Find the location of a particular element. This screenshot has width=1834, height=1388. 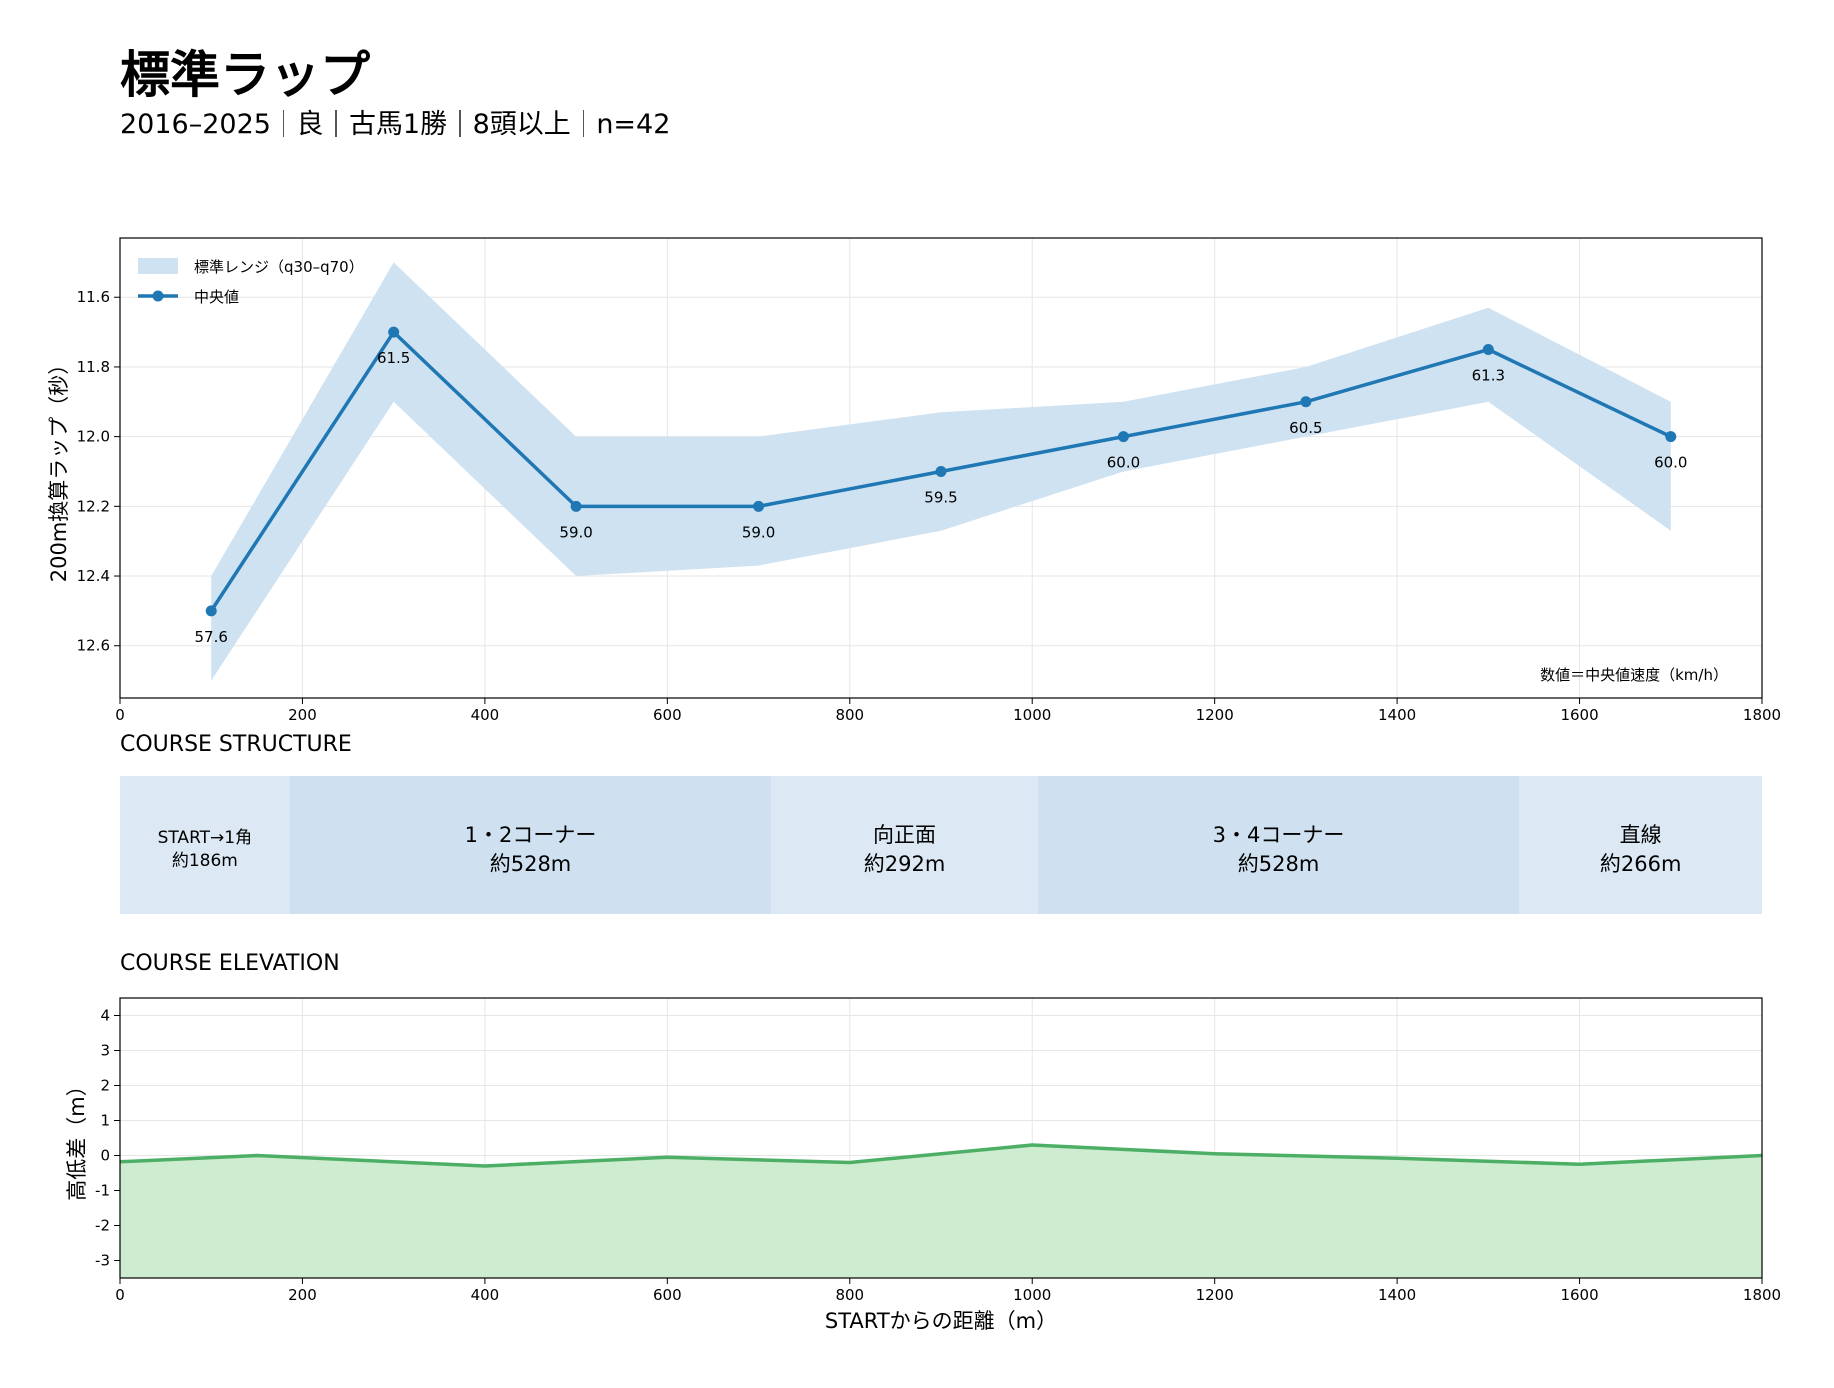

speed-label: 60.5 is located at coordinates (1305, 428).